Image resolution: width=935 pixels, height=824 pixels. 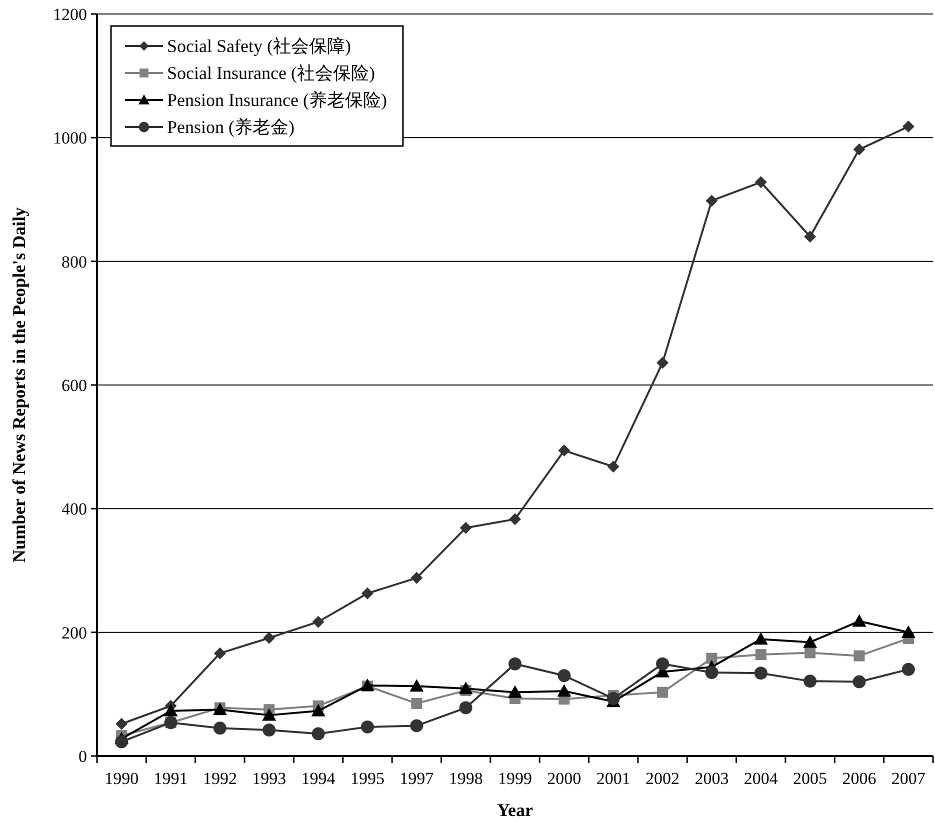 I want to click on xtick: 2004, so click(x=761, y=778).